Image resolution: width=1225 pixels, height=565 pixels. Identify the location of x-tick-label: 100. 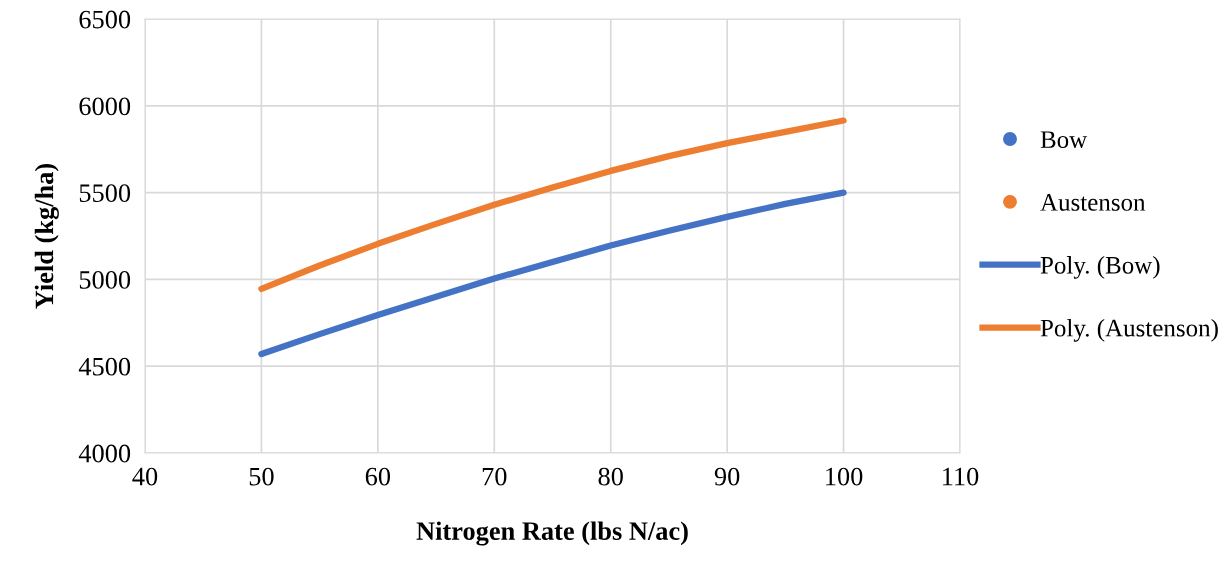
(844, 476).